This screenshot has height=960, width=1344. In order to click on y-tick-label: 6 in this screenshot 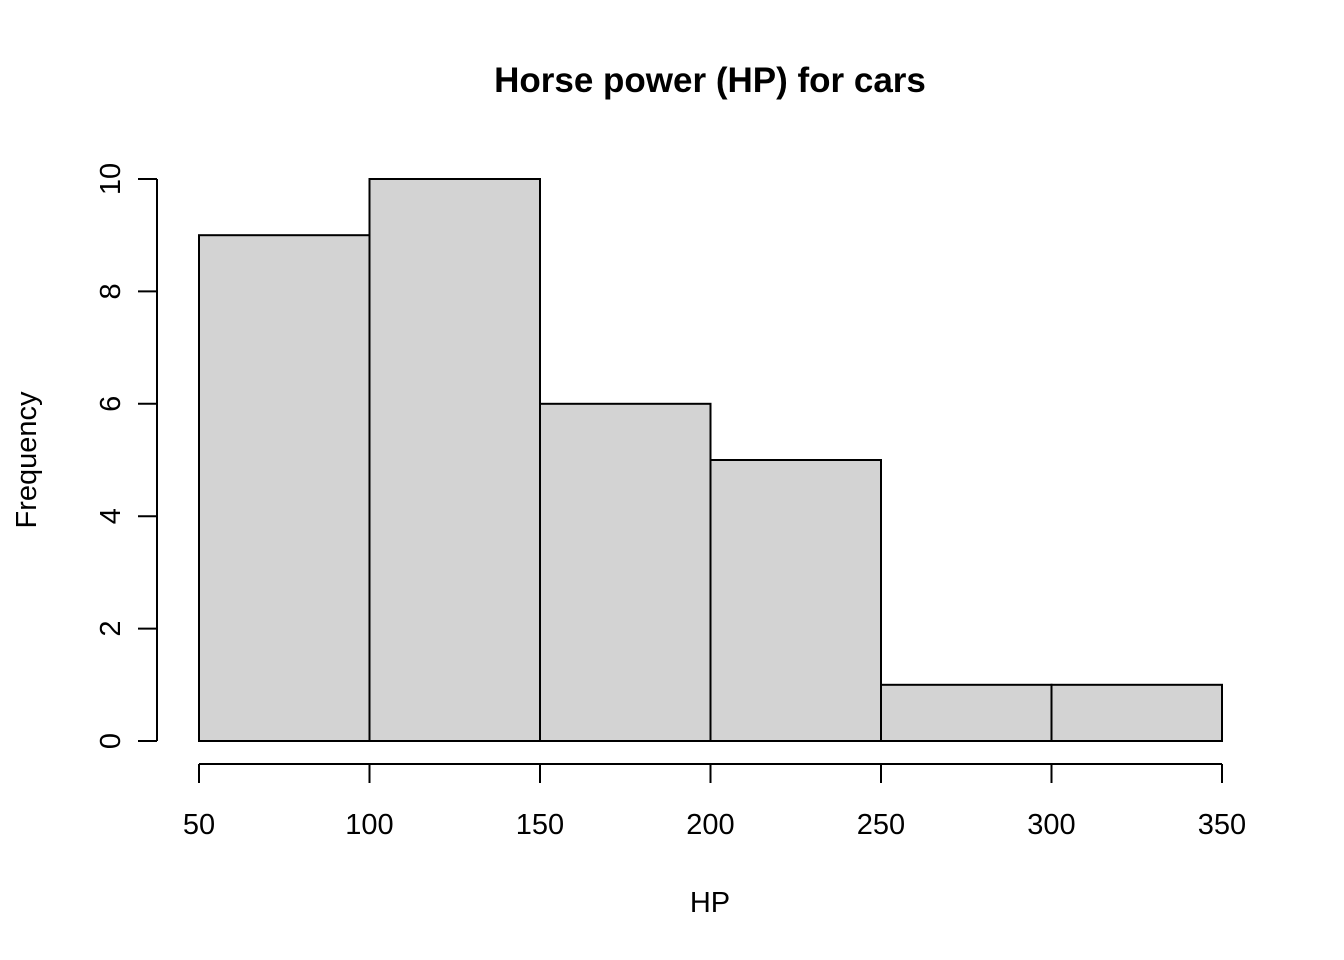, I will do `click(111, 404)`.